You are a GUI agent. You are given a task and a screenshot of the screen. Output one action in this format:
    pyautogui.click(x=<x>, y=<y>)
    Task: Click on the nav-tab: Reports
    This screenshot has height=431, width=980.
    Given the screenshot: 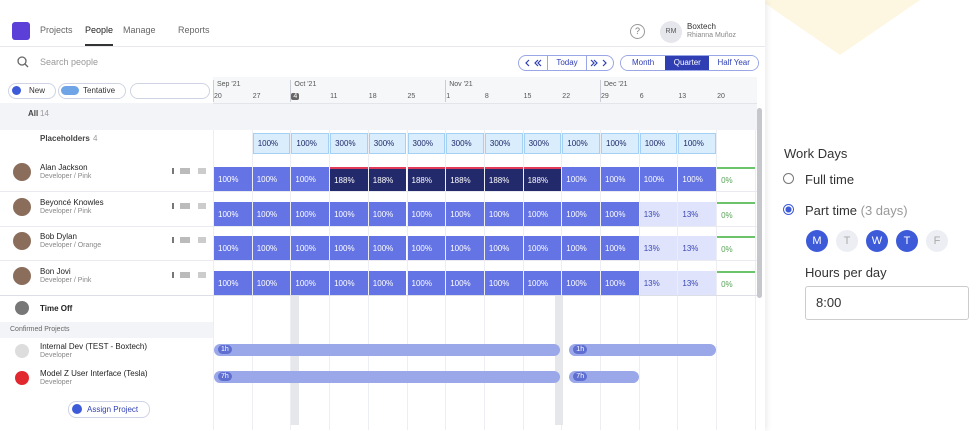 What is the action you would take?
    pyautogui.click(x=194, y=30)
    